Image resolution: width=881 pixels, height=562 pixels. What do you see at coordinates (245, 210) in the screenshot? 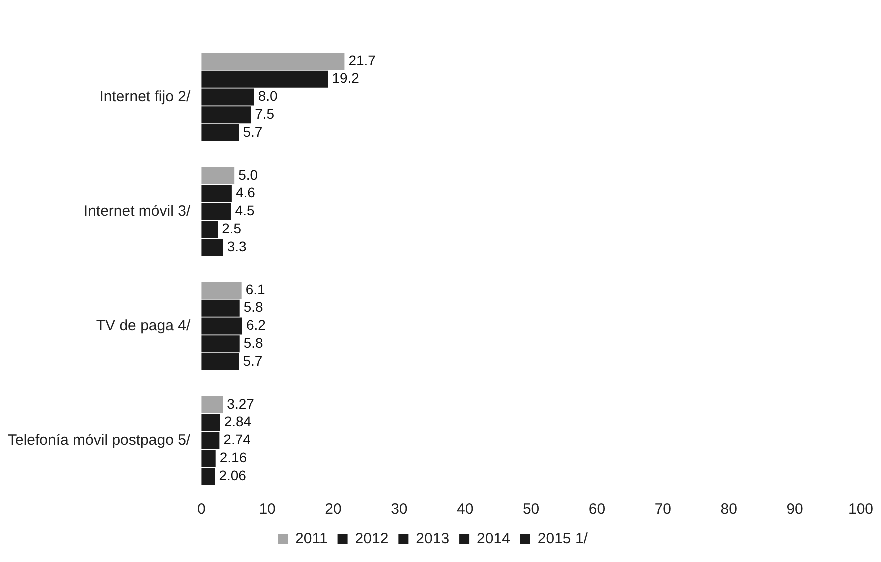
I see `data-label: 4.5` at bounding box center [245, 210].